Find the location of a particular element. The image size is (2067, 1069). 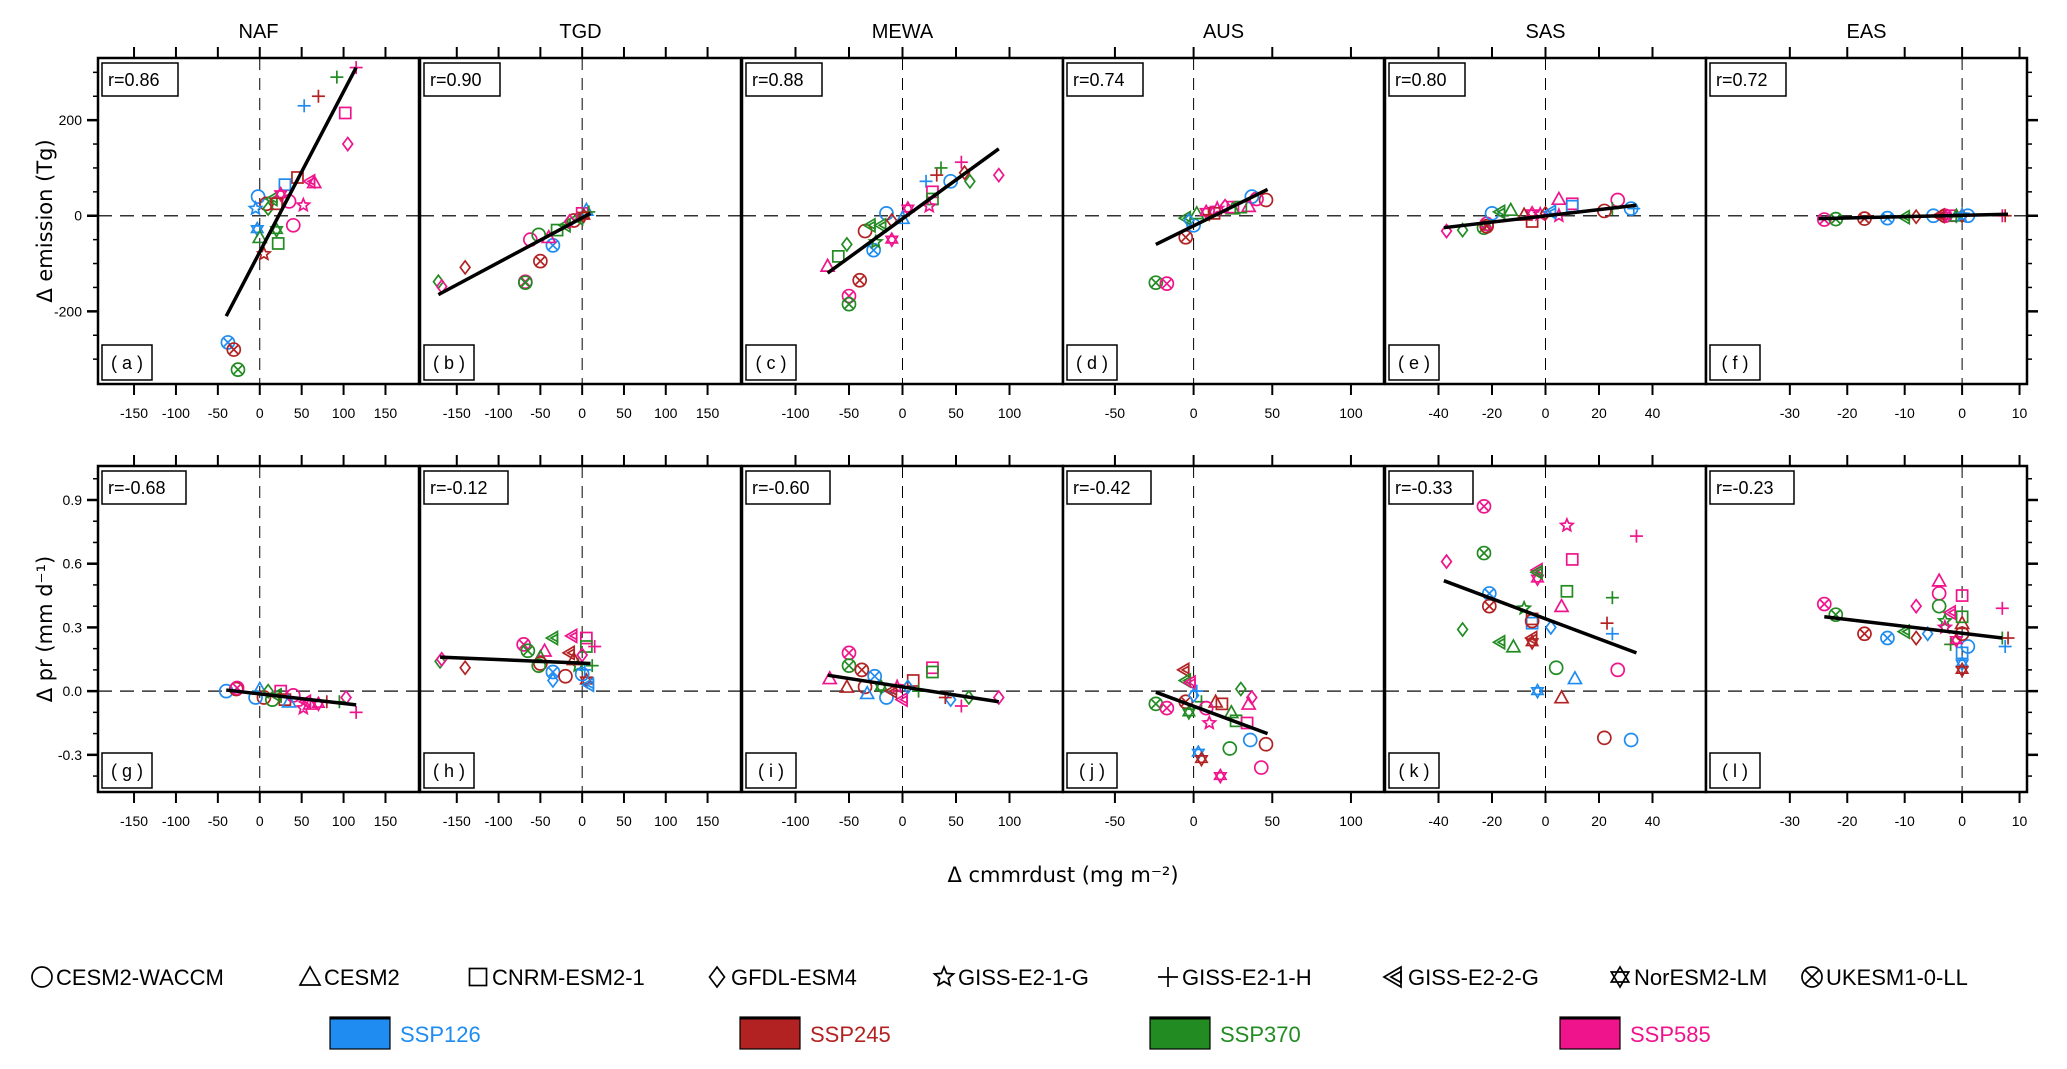

x-tick-label: -100 is located at coordinates (176, 413).